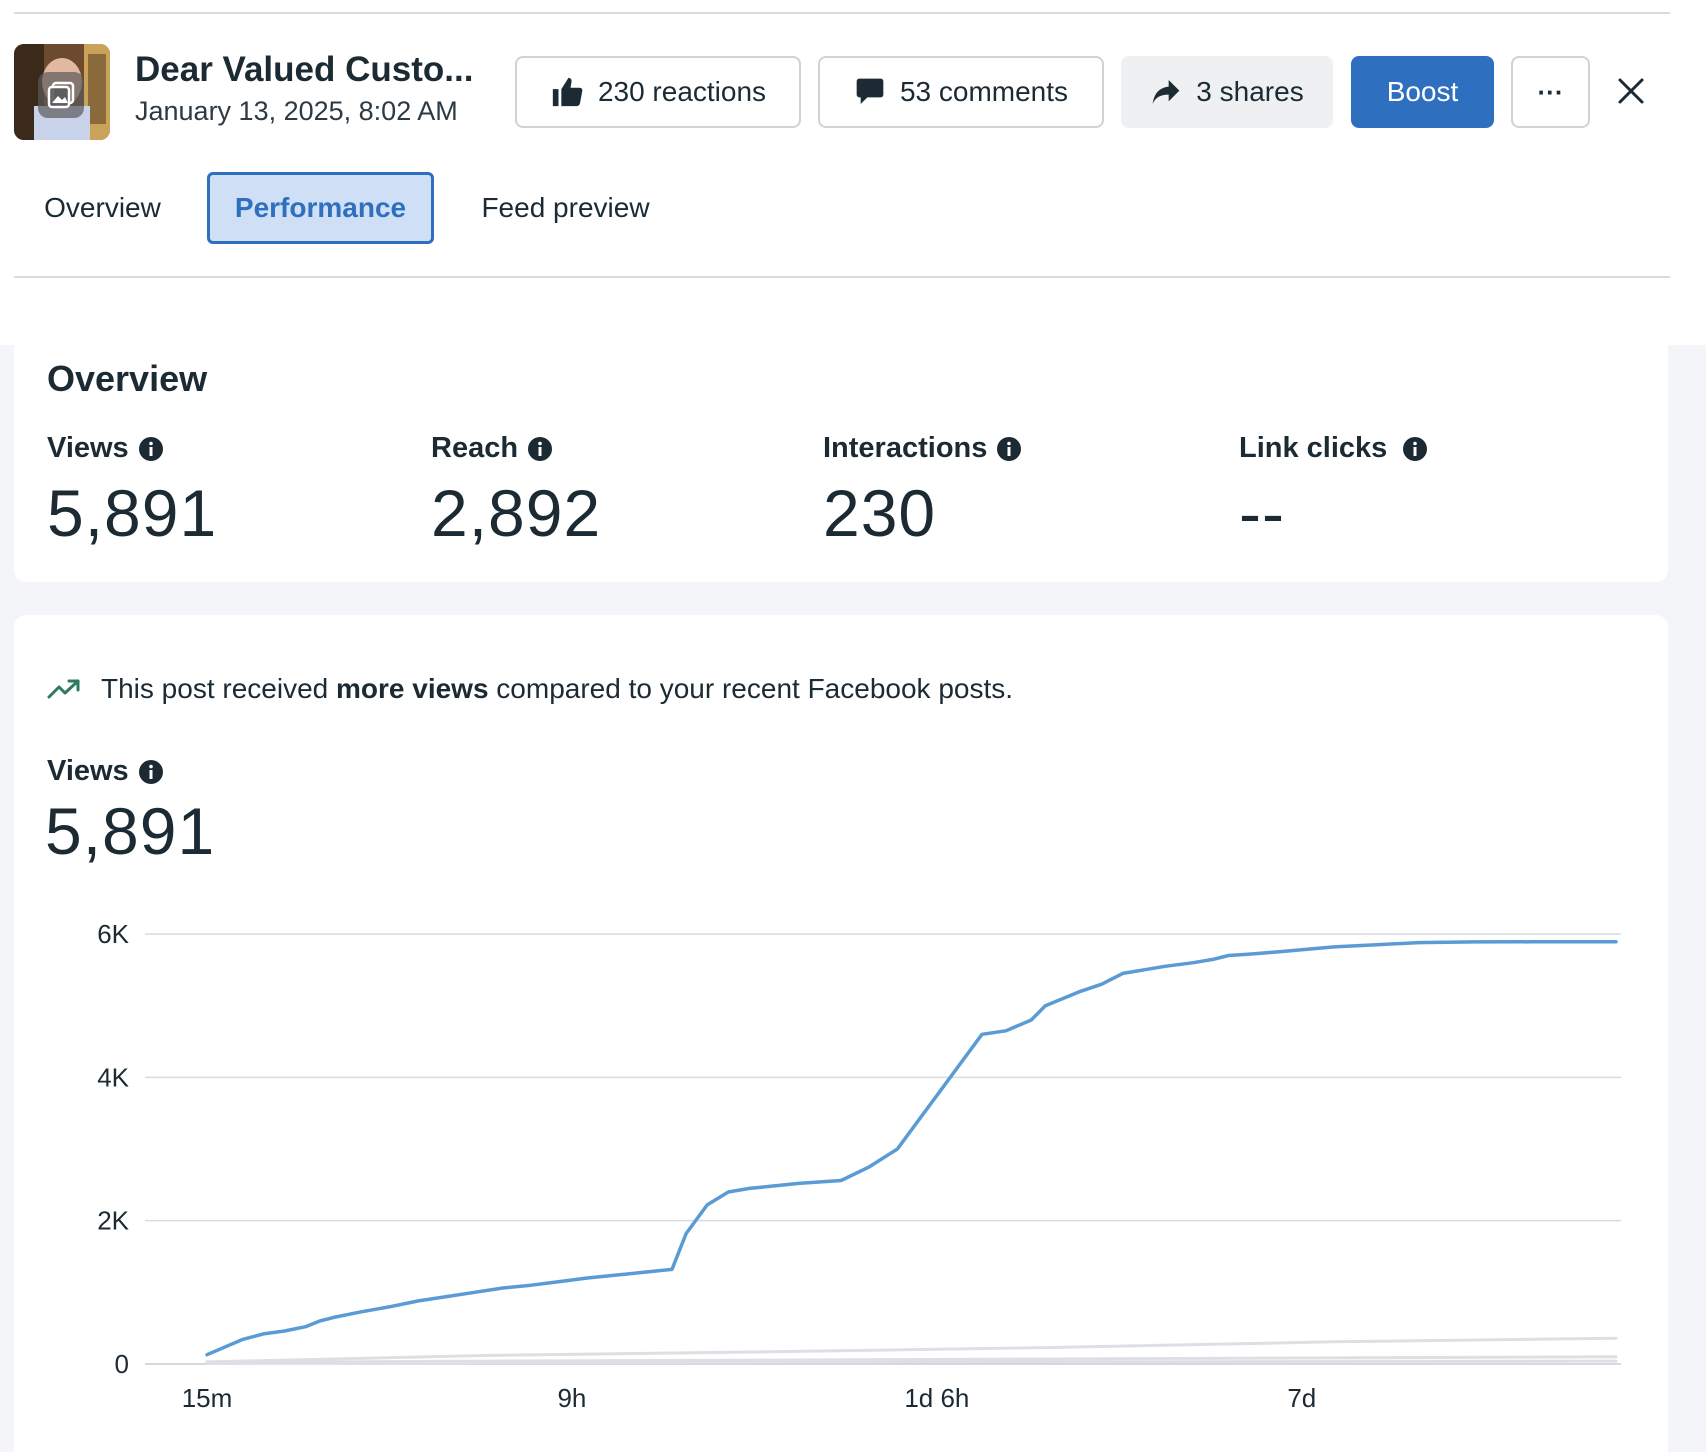 This screenshot has height=1452, width=1706. Describe the element at coordinates (1262, 513) in the screenshot. I see `metric-value: --` at that location.